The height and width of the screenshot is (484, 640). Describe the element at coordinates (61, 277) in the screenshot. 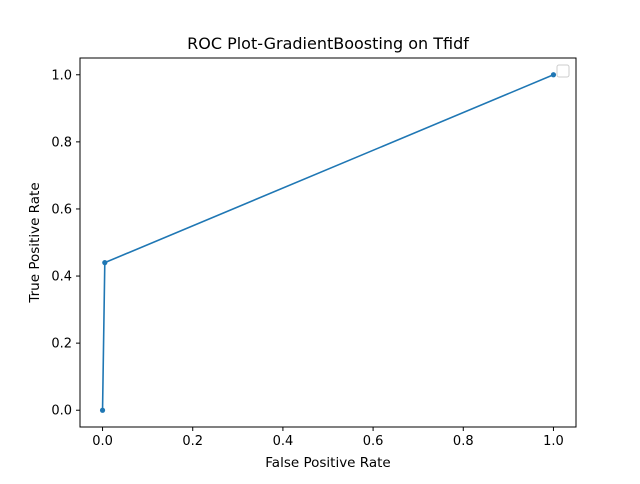

I see `y-tick-label: 0.4` at that location.